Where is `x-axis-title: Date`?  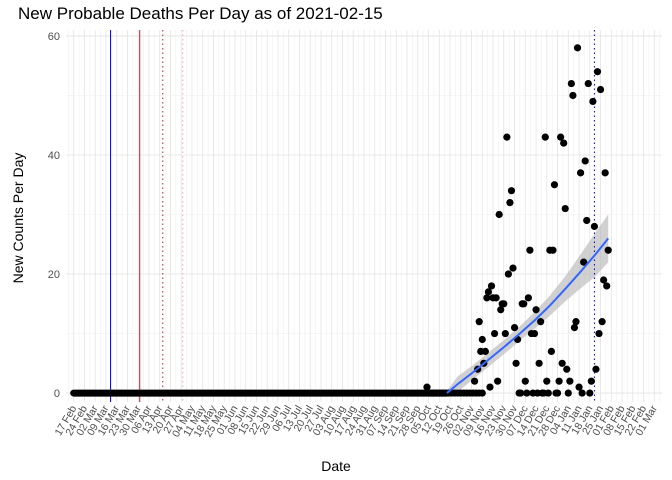
x-axis-title: Date is located at coordinates (336, 466).